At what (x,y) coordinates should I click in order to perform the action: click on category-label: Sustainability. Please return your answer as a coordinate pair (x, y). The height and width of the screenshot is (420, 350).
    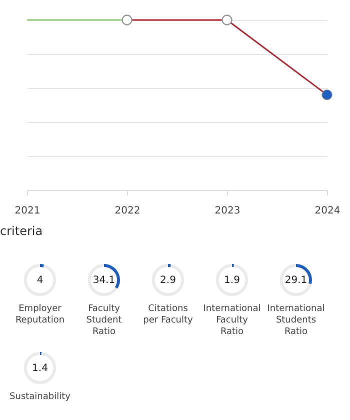
    Looking at the image, I should click on (41, 397).